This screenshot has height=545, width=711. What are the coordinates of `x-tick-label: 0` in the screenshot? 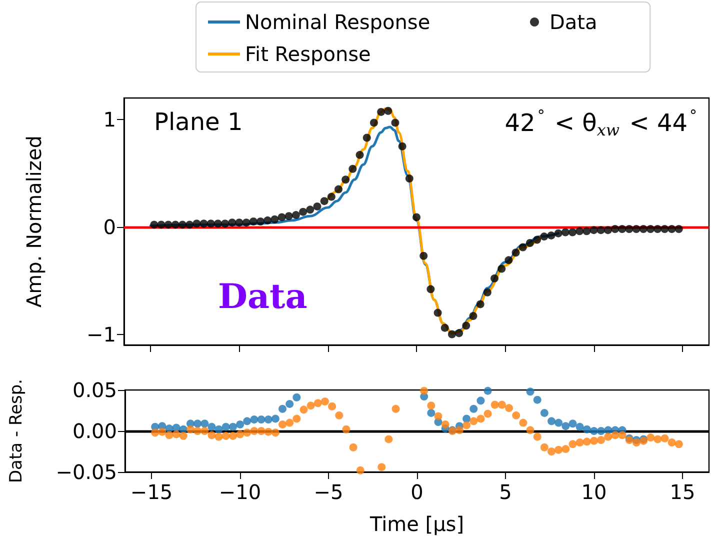 It's located at (417, 492).